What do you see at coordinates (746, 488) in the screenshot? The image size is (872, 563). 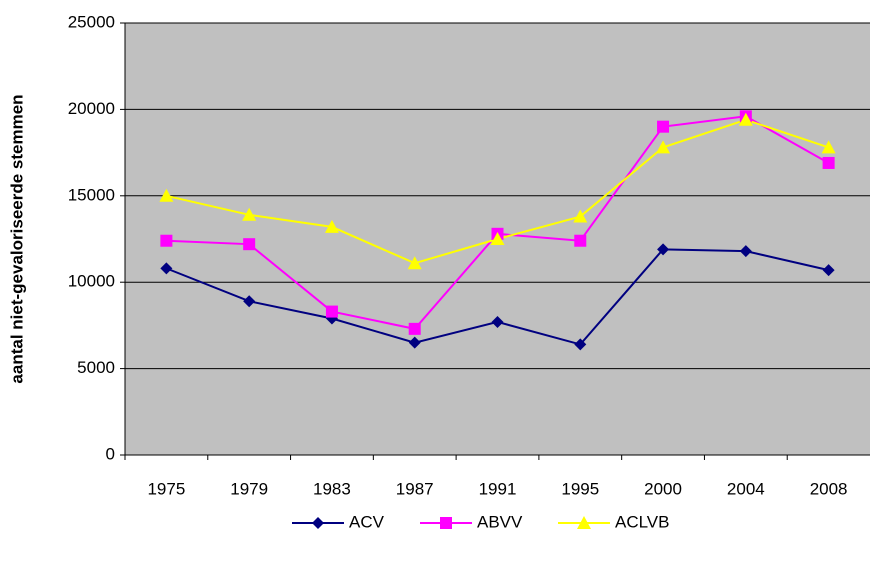 I see `x-tick-label: 2004` at bounding box center [746, 488].